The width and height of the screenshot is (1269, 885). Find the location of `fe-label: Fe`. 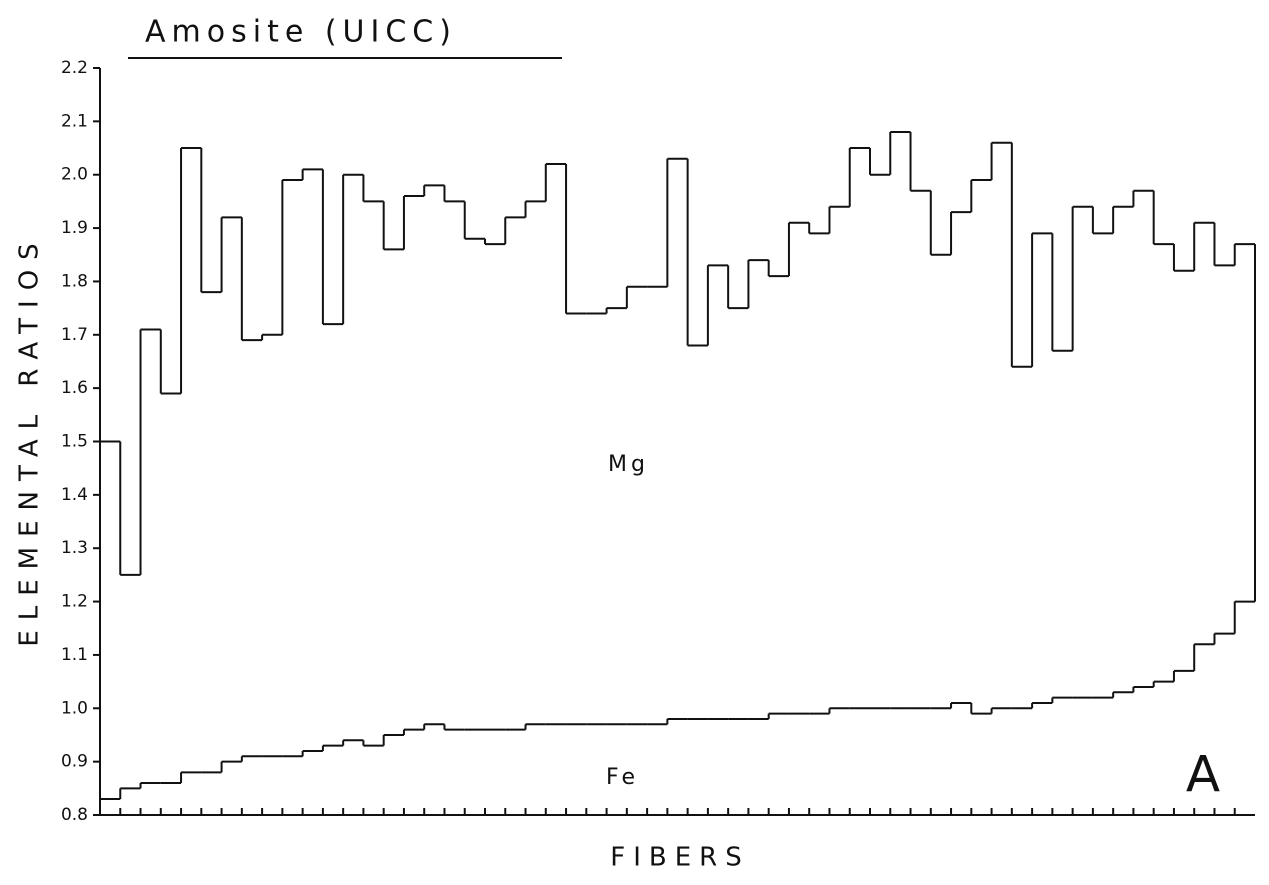

fe-label: Fe is located at coordinates (622, 777).